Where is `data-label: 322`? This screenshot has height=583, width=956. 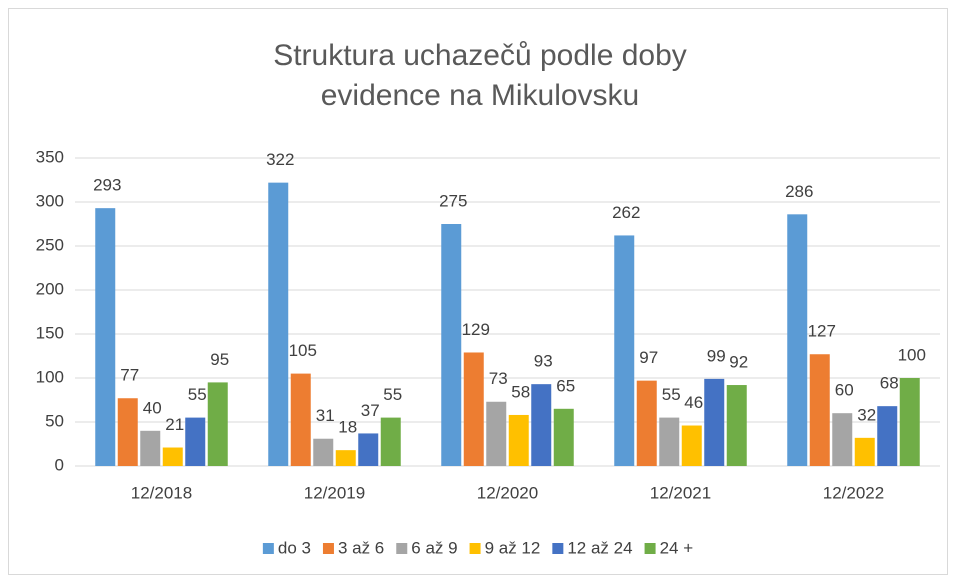
data-label: 322 is located at coordinates (280, 159).